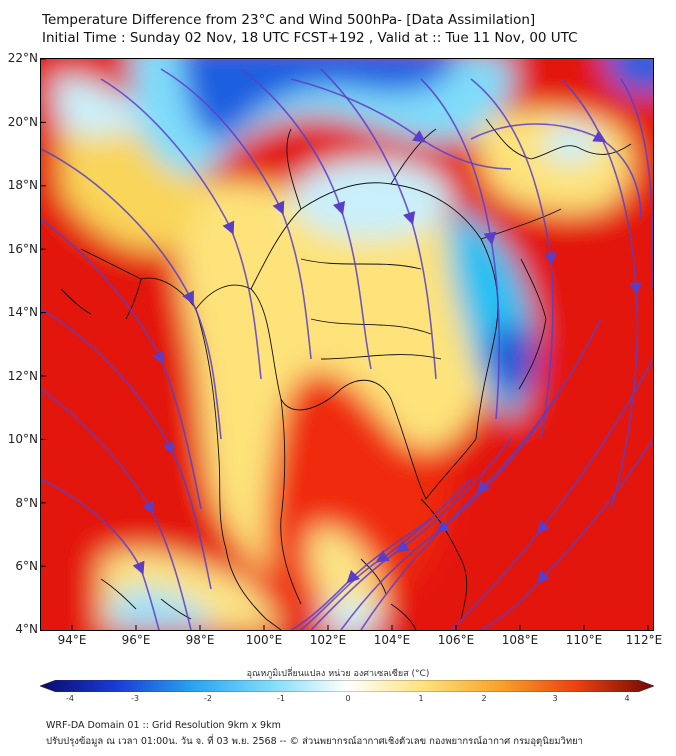 This screenshot has height=756, width=676. I want to click on lon-label-100e: 100°E, so click(264, 640).